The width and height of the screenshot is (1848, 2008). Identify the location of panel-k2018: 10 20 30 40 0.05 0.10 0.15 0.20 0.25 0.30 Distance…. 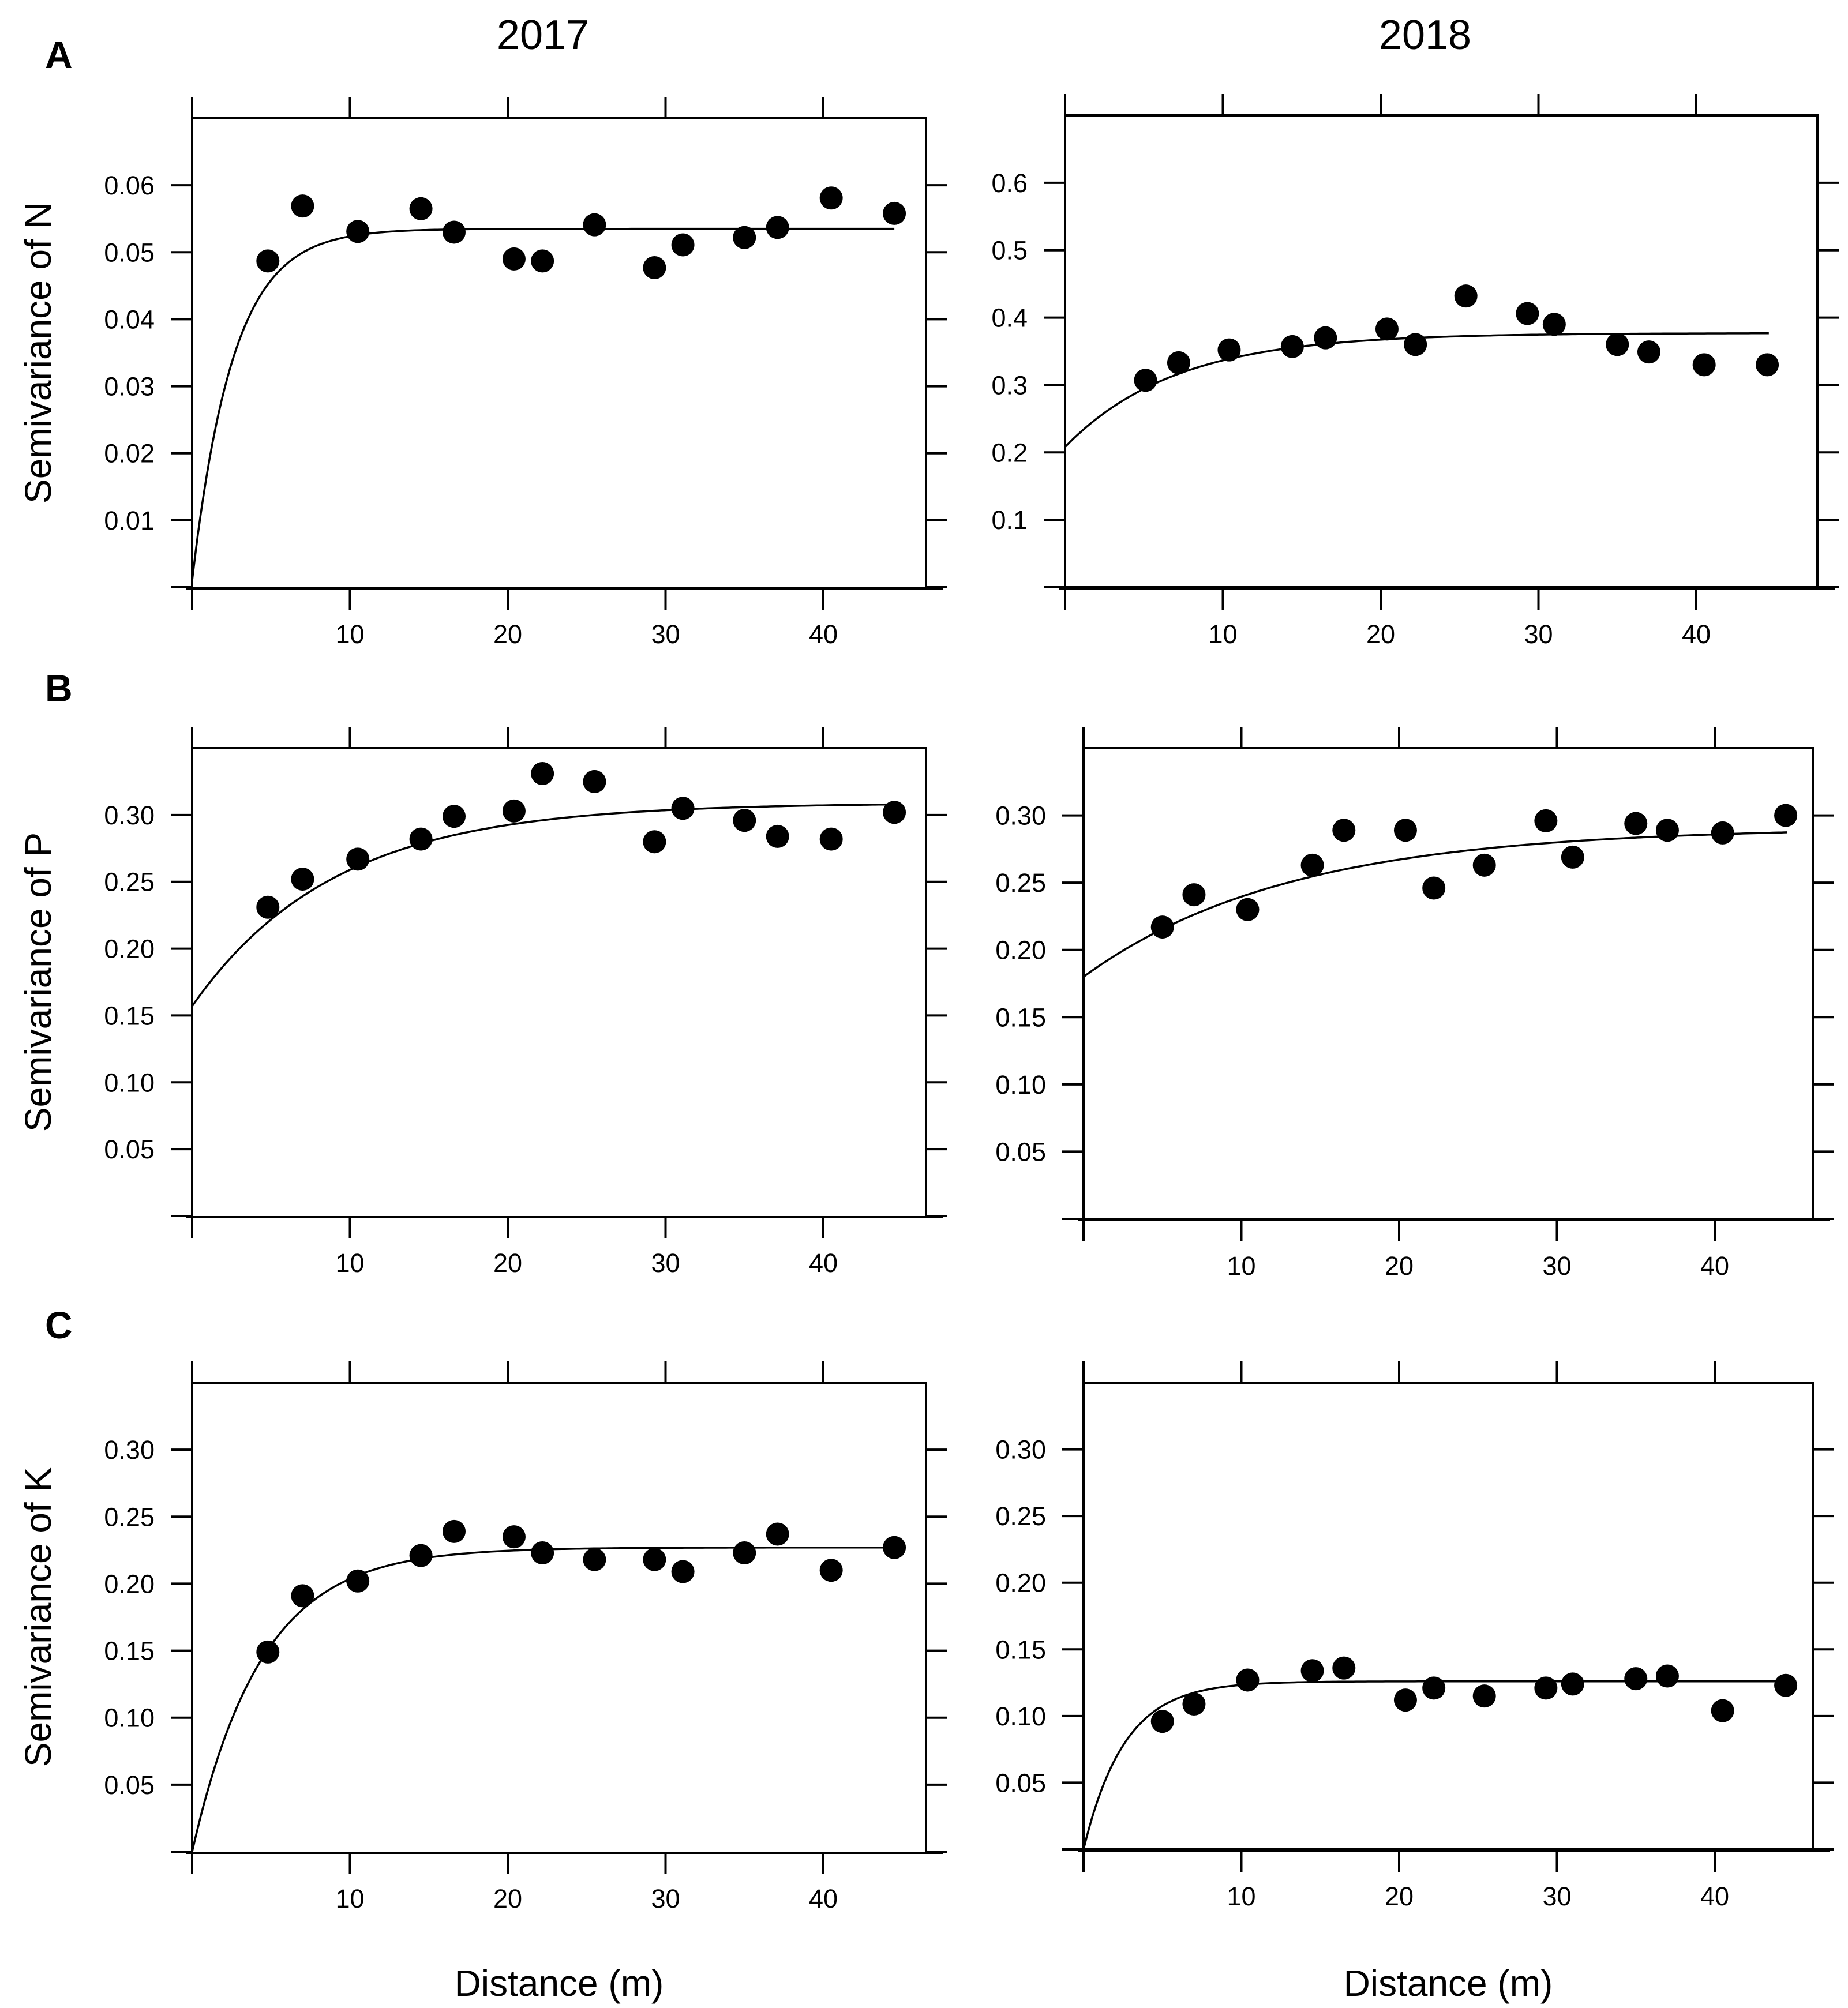
(1415, 1682).